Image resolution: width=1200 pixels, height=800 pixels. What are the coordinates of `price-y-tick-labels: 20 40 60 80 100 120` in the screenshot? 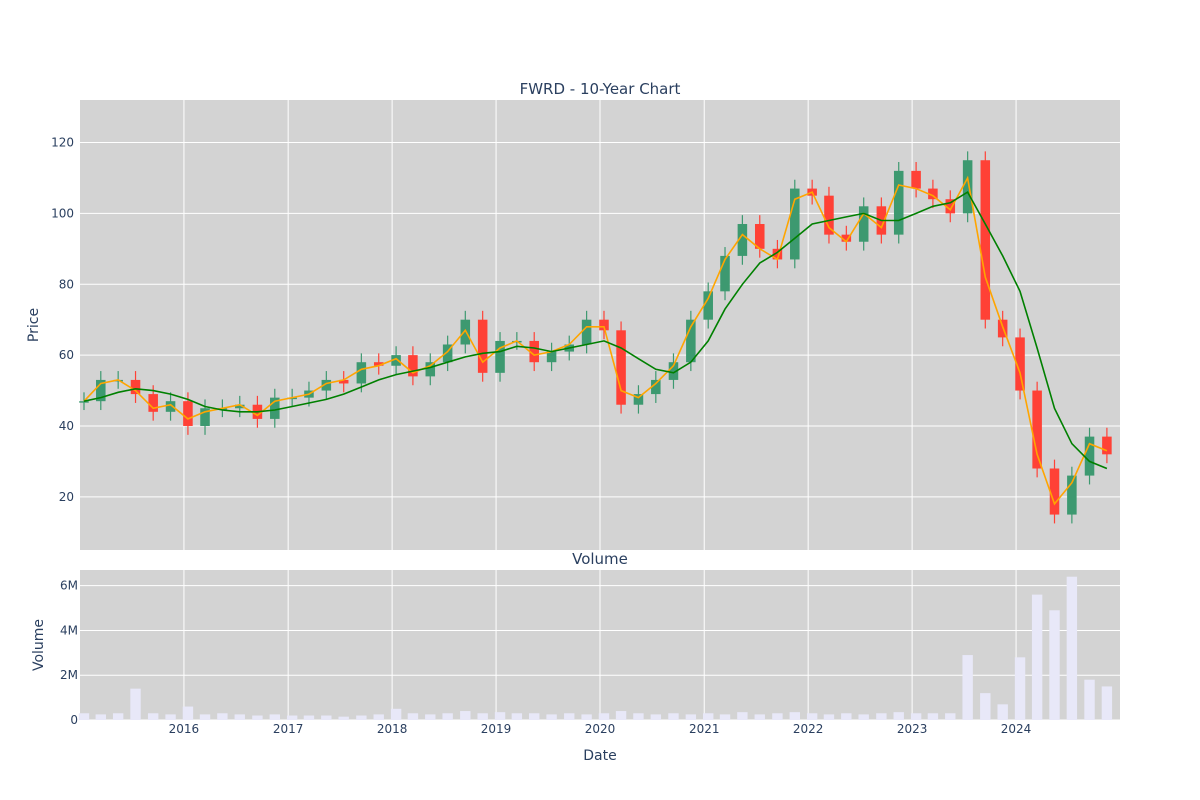 It's located at (62, 320).